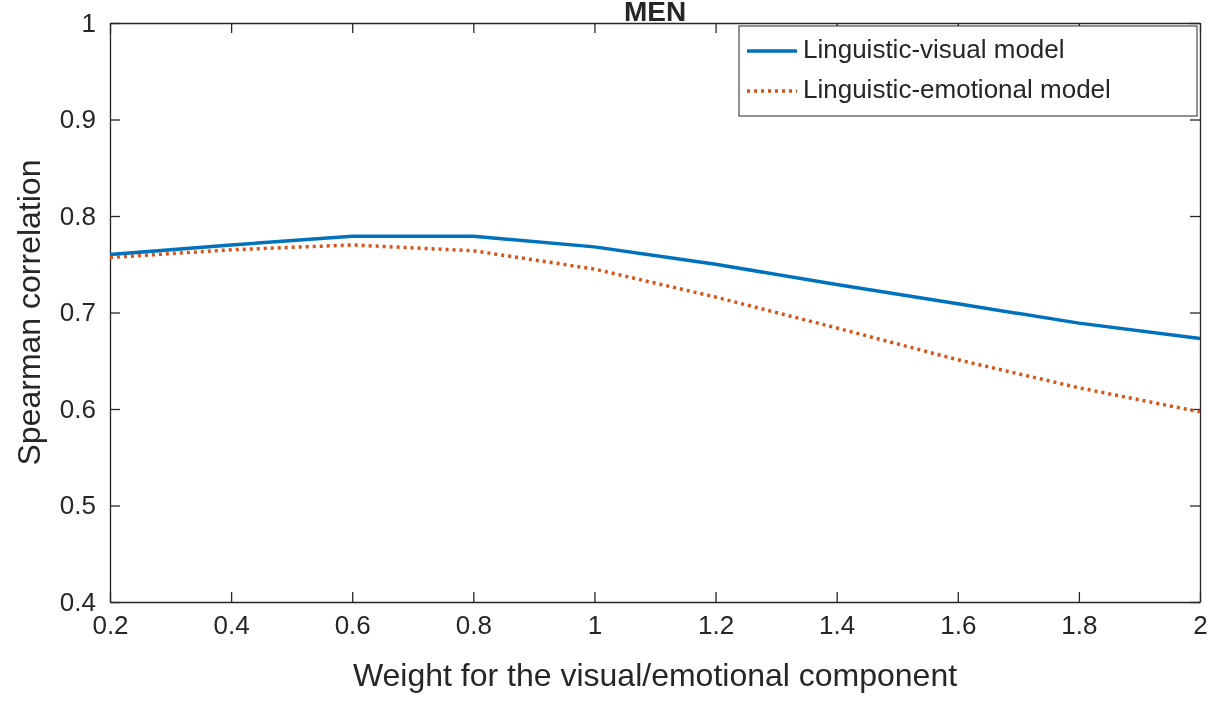  I want to click on y-tick-label: 0.7, so click(77, 312).